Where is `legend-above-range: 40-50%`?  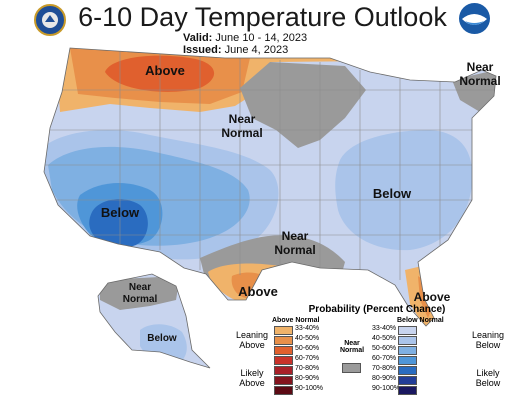 legend-above-range: 40-50% is located at coordinates (307, 338).